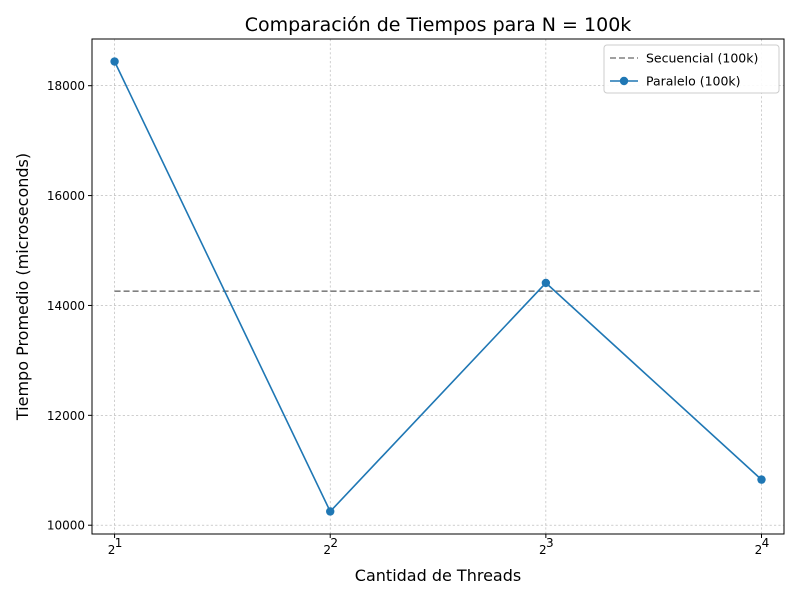  I want to click on x-tick-label-exponent: 3, so click(550, 543).